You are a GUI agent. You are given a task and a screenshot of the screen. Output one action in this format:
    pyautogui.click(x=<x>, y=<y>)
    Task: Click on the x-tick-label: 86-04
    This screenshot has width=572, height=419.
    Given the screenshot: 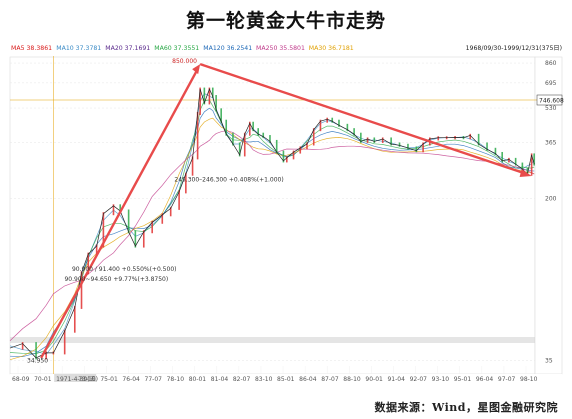 What is the action you would take?
    pyautogui.click(x=308, y=379)
    